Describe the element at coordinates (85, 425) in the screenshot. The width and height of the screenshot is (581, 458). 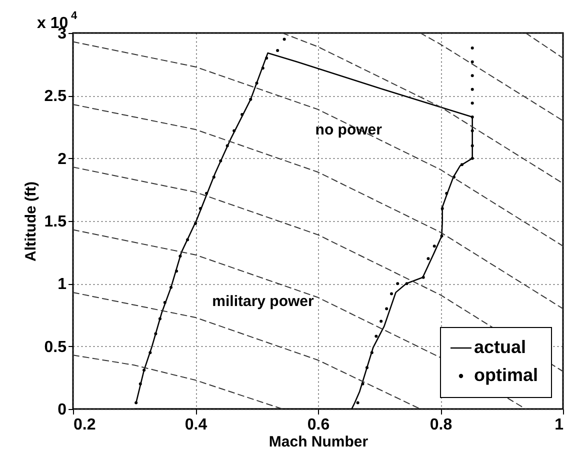
I see `x-tick-label: 0.2` at that location.